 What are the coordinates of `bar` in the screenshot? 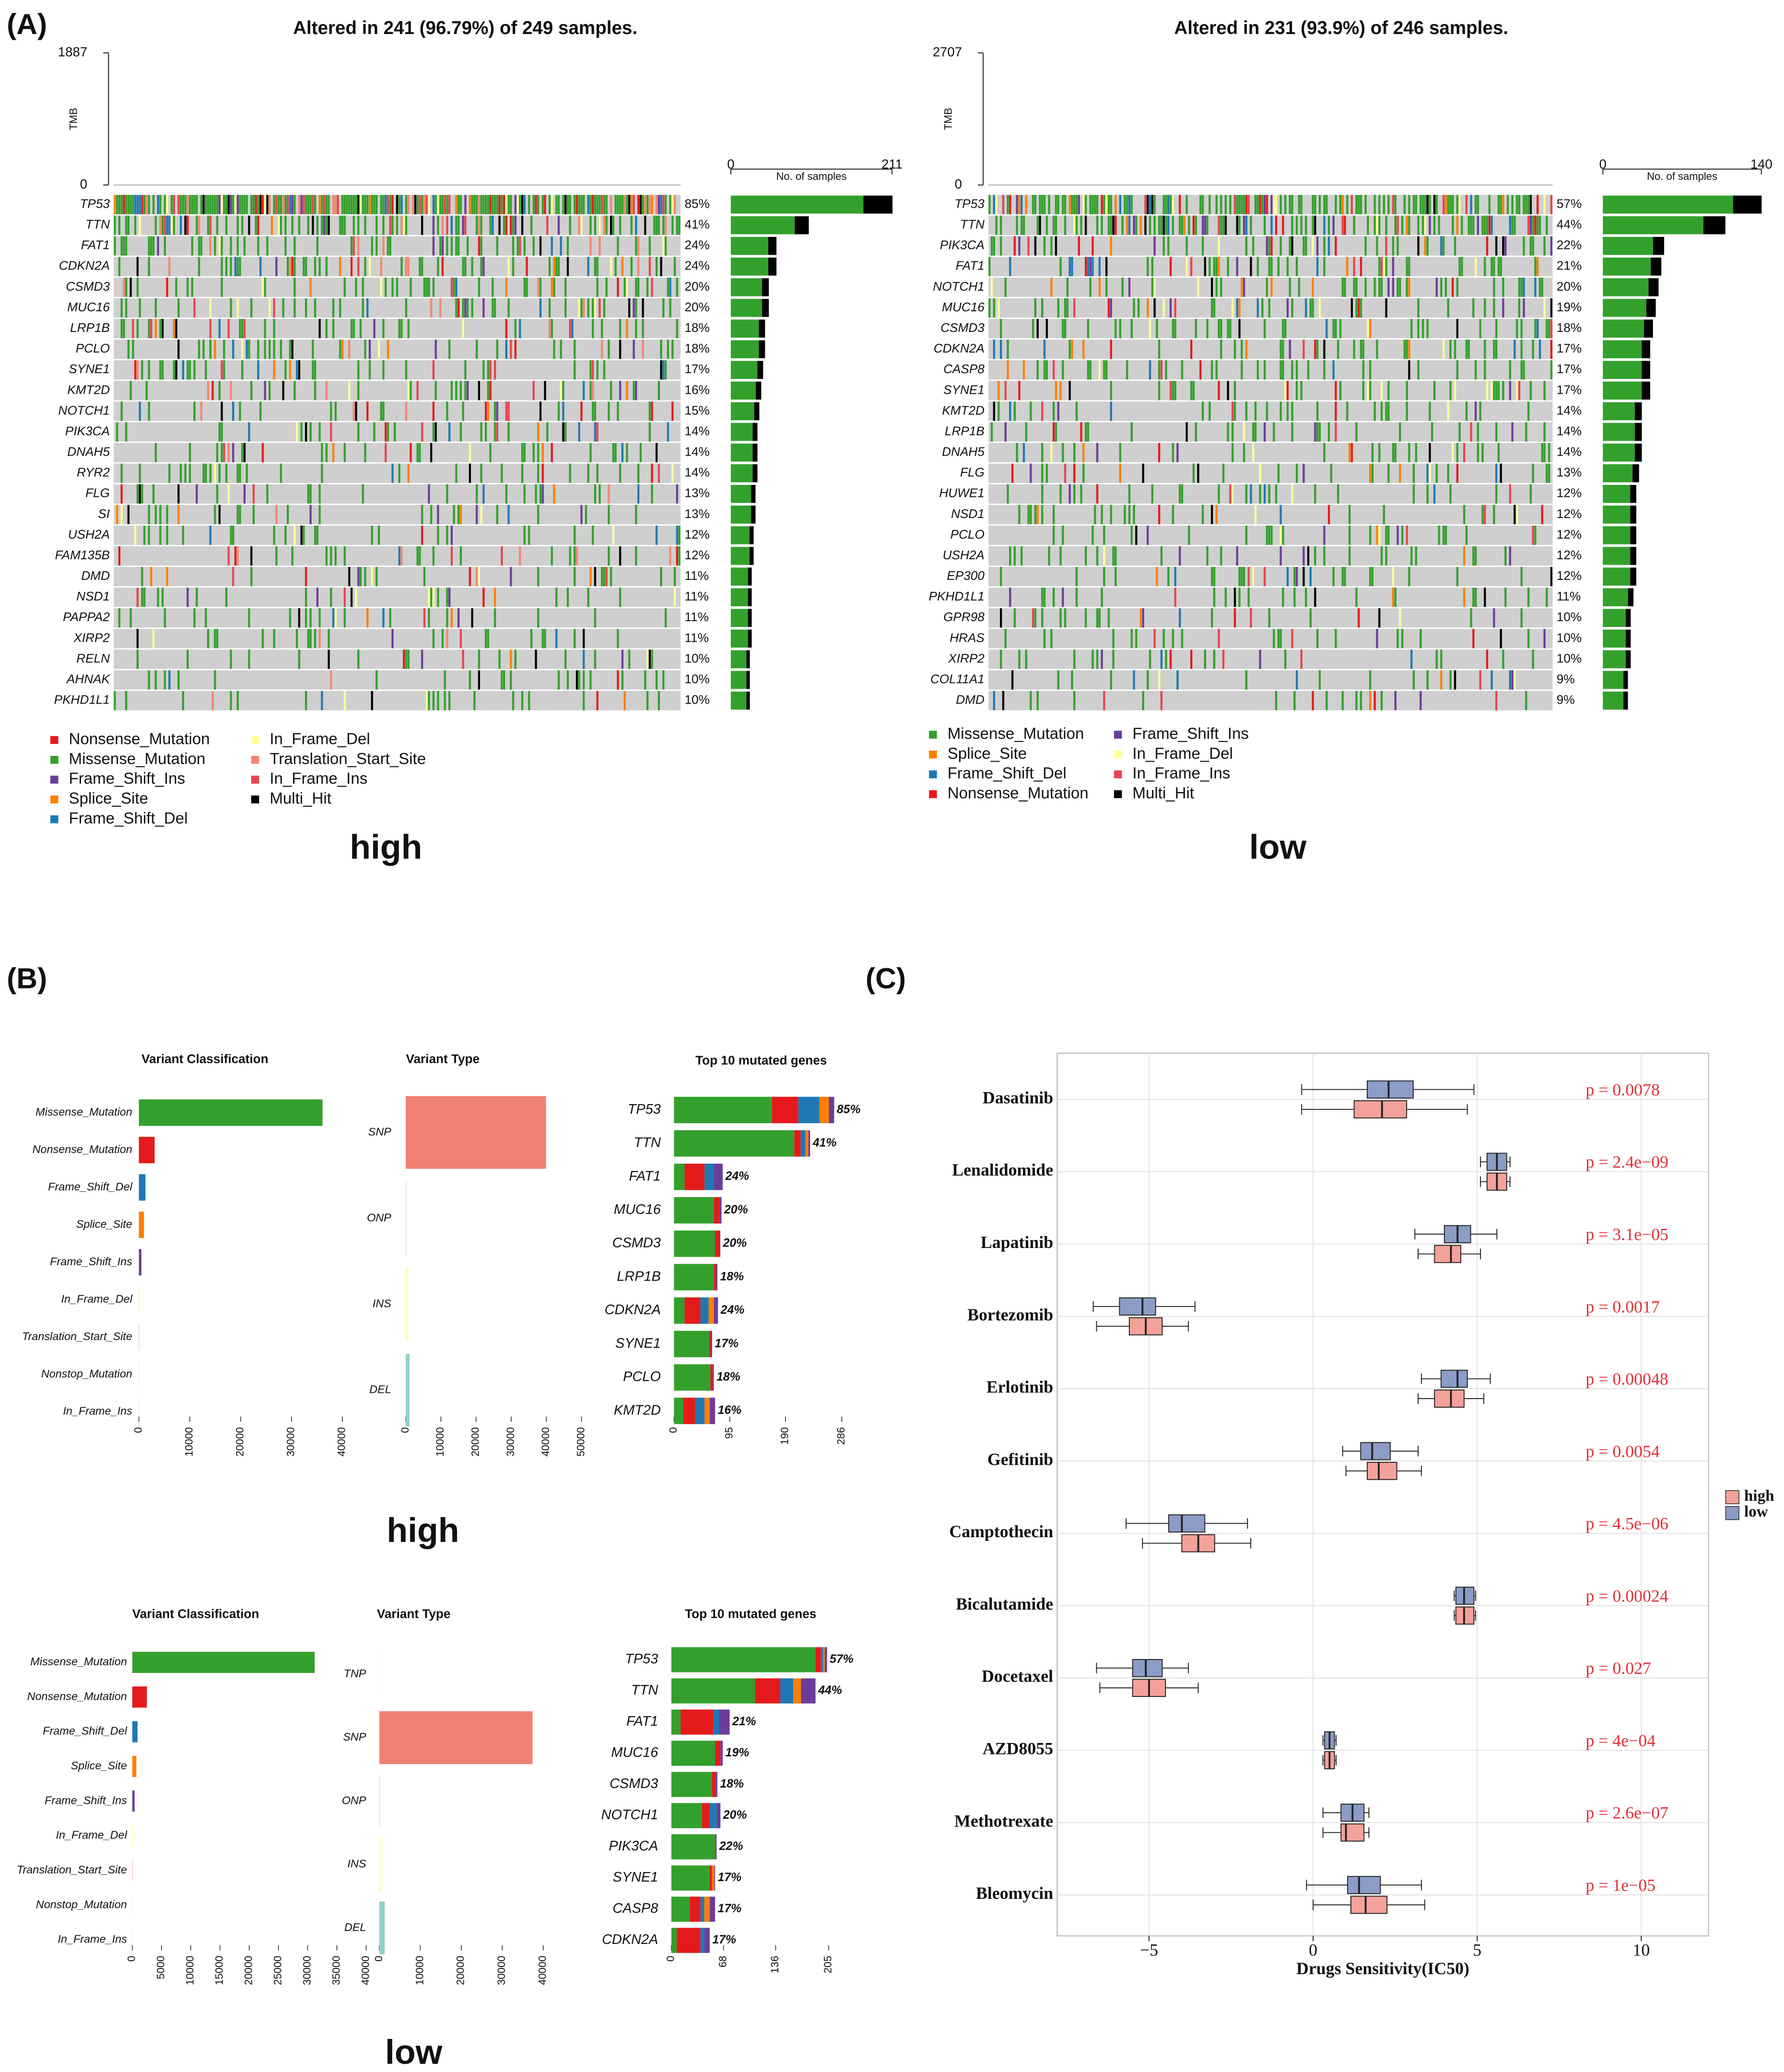 It's located at (223, 1662).